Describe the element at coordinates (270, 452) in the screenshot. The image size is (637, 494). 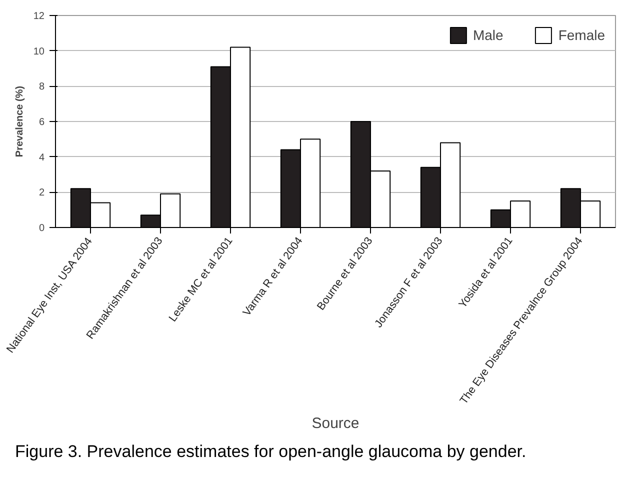
I see `caption: Figure 3. Prevalence estimates for open-angle glaucoma by gender.` at that location.